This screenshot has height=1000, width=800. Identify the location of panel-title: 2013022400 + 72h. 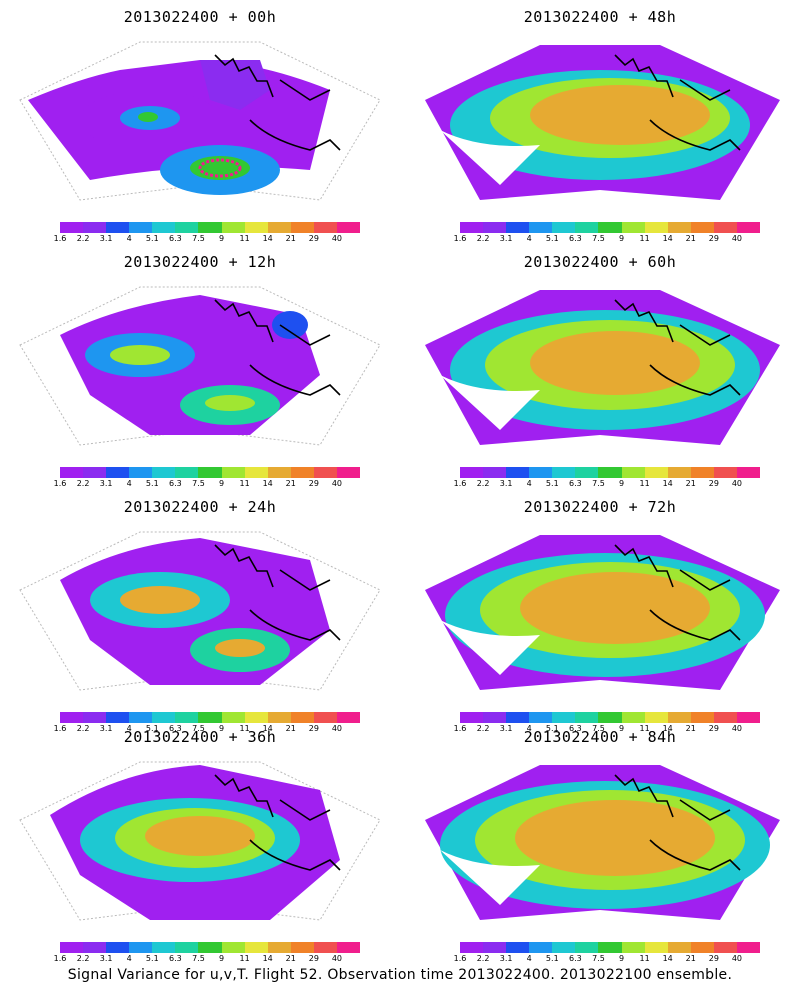
(600, 507).